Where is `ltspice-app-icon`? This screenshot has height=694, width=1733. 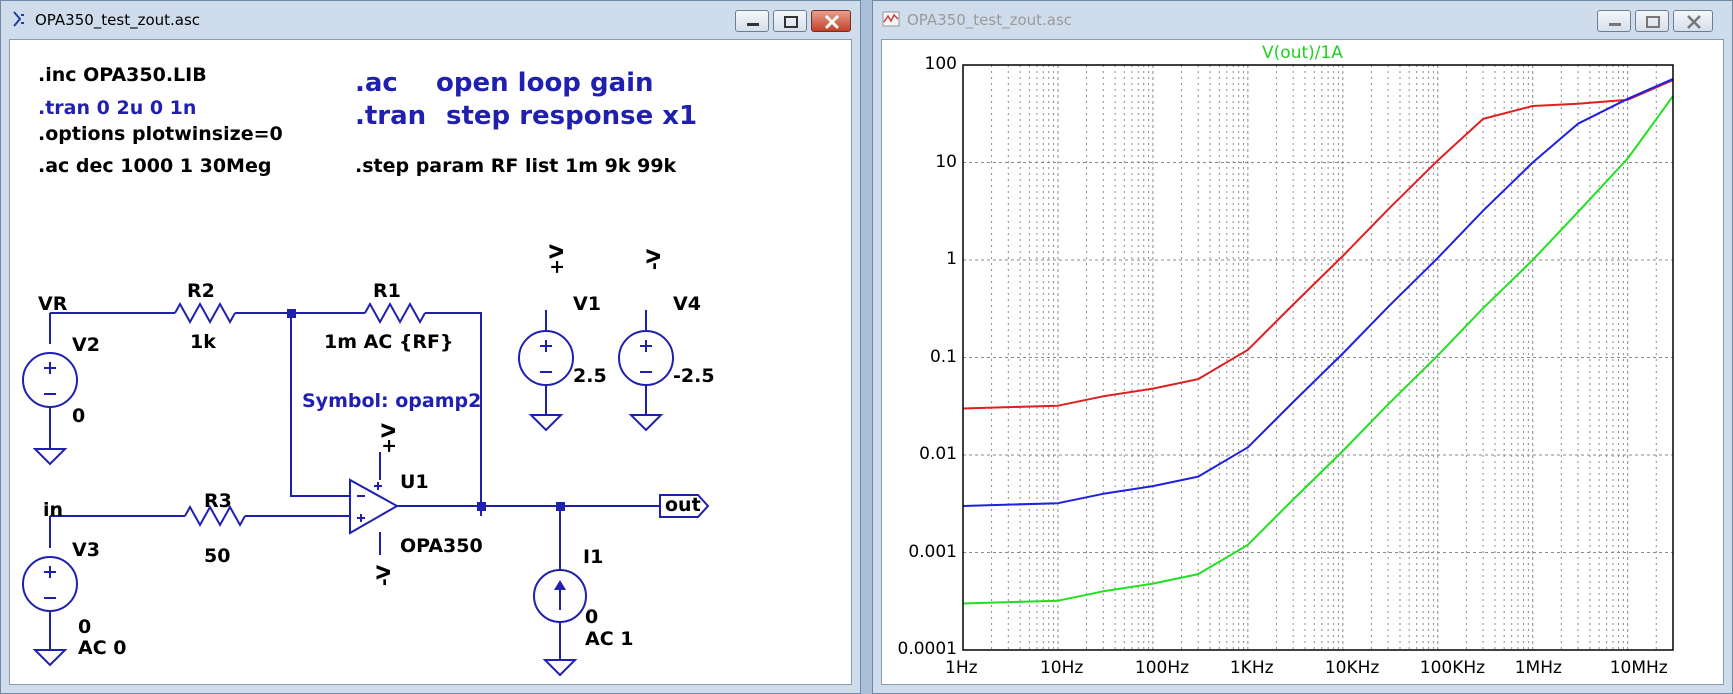
ltspice-app-icon is located at coordinates (18, 19).